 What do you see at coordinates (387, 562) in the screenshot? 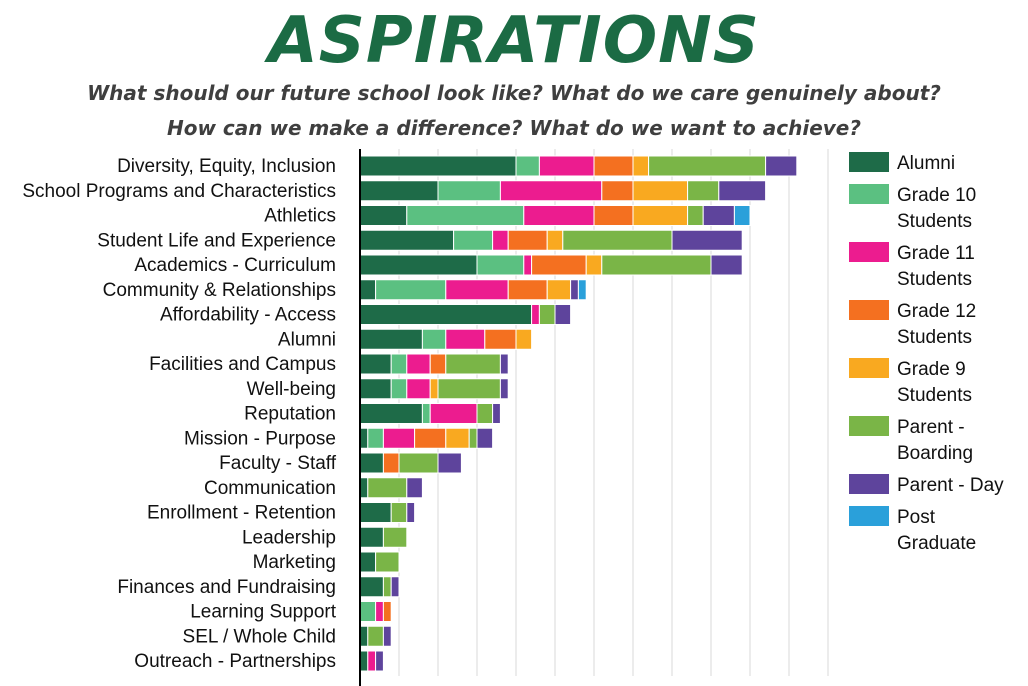
I see `bar-segment-marketing-parent-boarding` at bounding box center [387, 562].